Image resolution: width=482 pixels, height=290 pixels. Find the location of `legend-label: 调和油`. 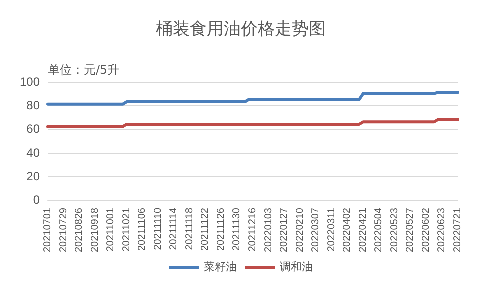

legend-label: 调和油 is located at coordinates (296, 267).